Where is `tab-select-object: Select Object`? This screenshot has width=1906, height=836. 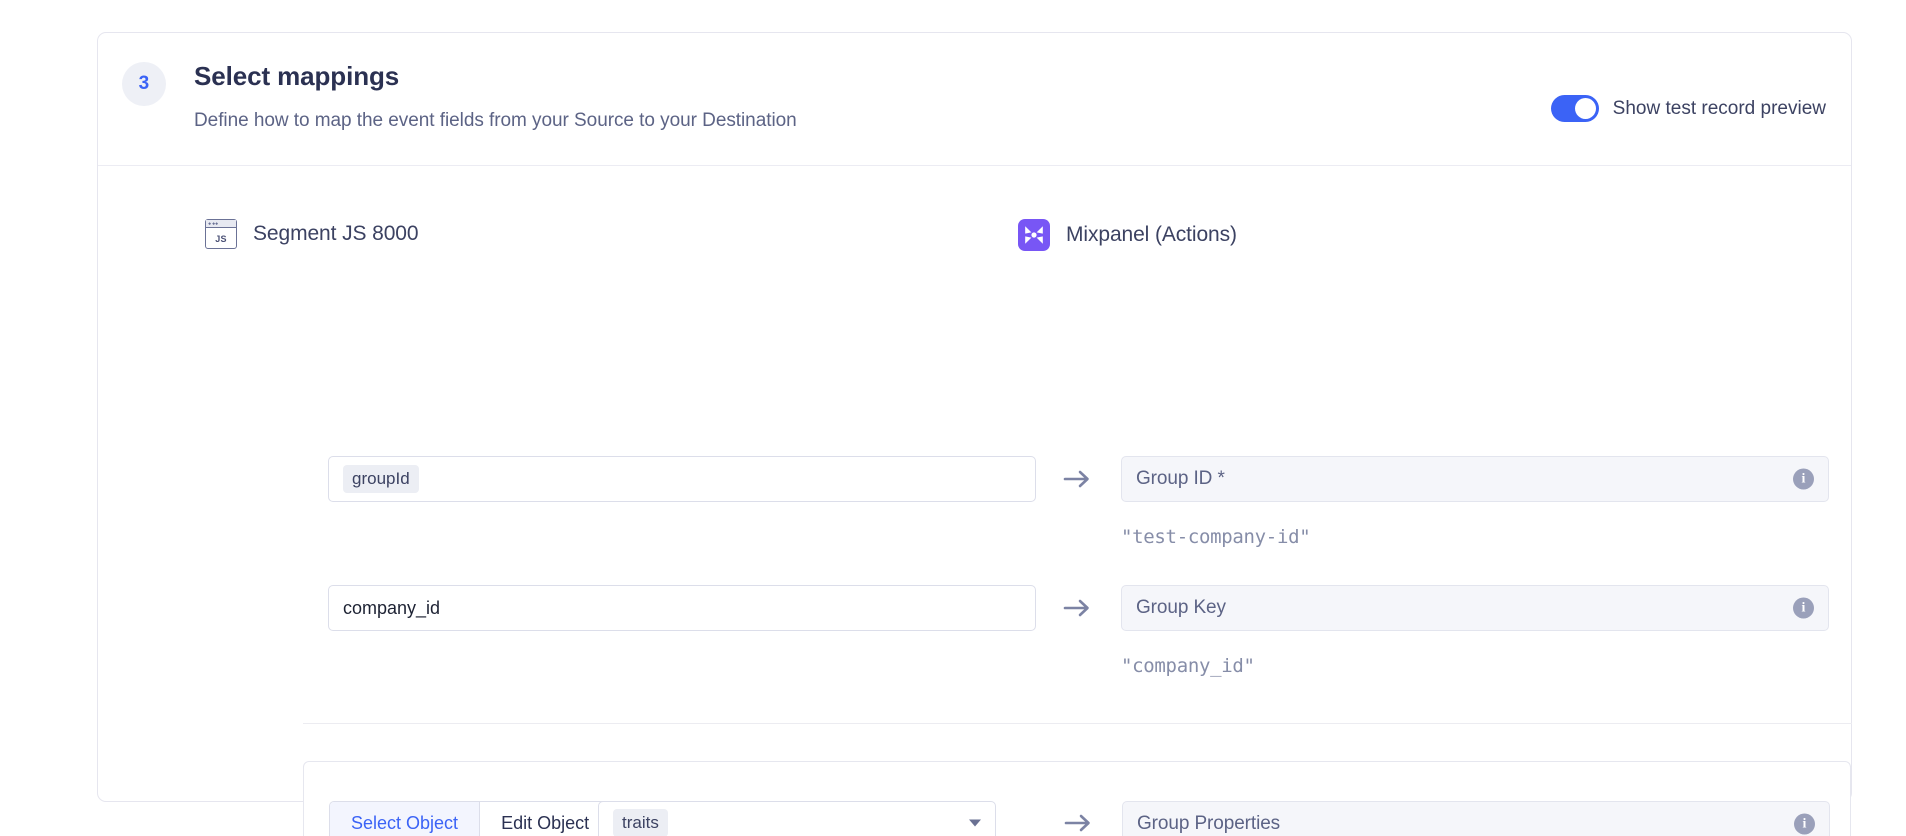
tab-select-object: Select Object is located at coordinates (405, 819).